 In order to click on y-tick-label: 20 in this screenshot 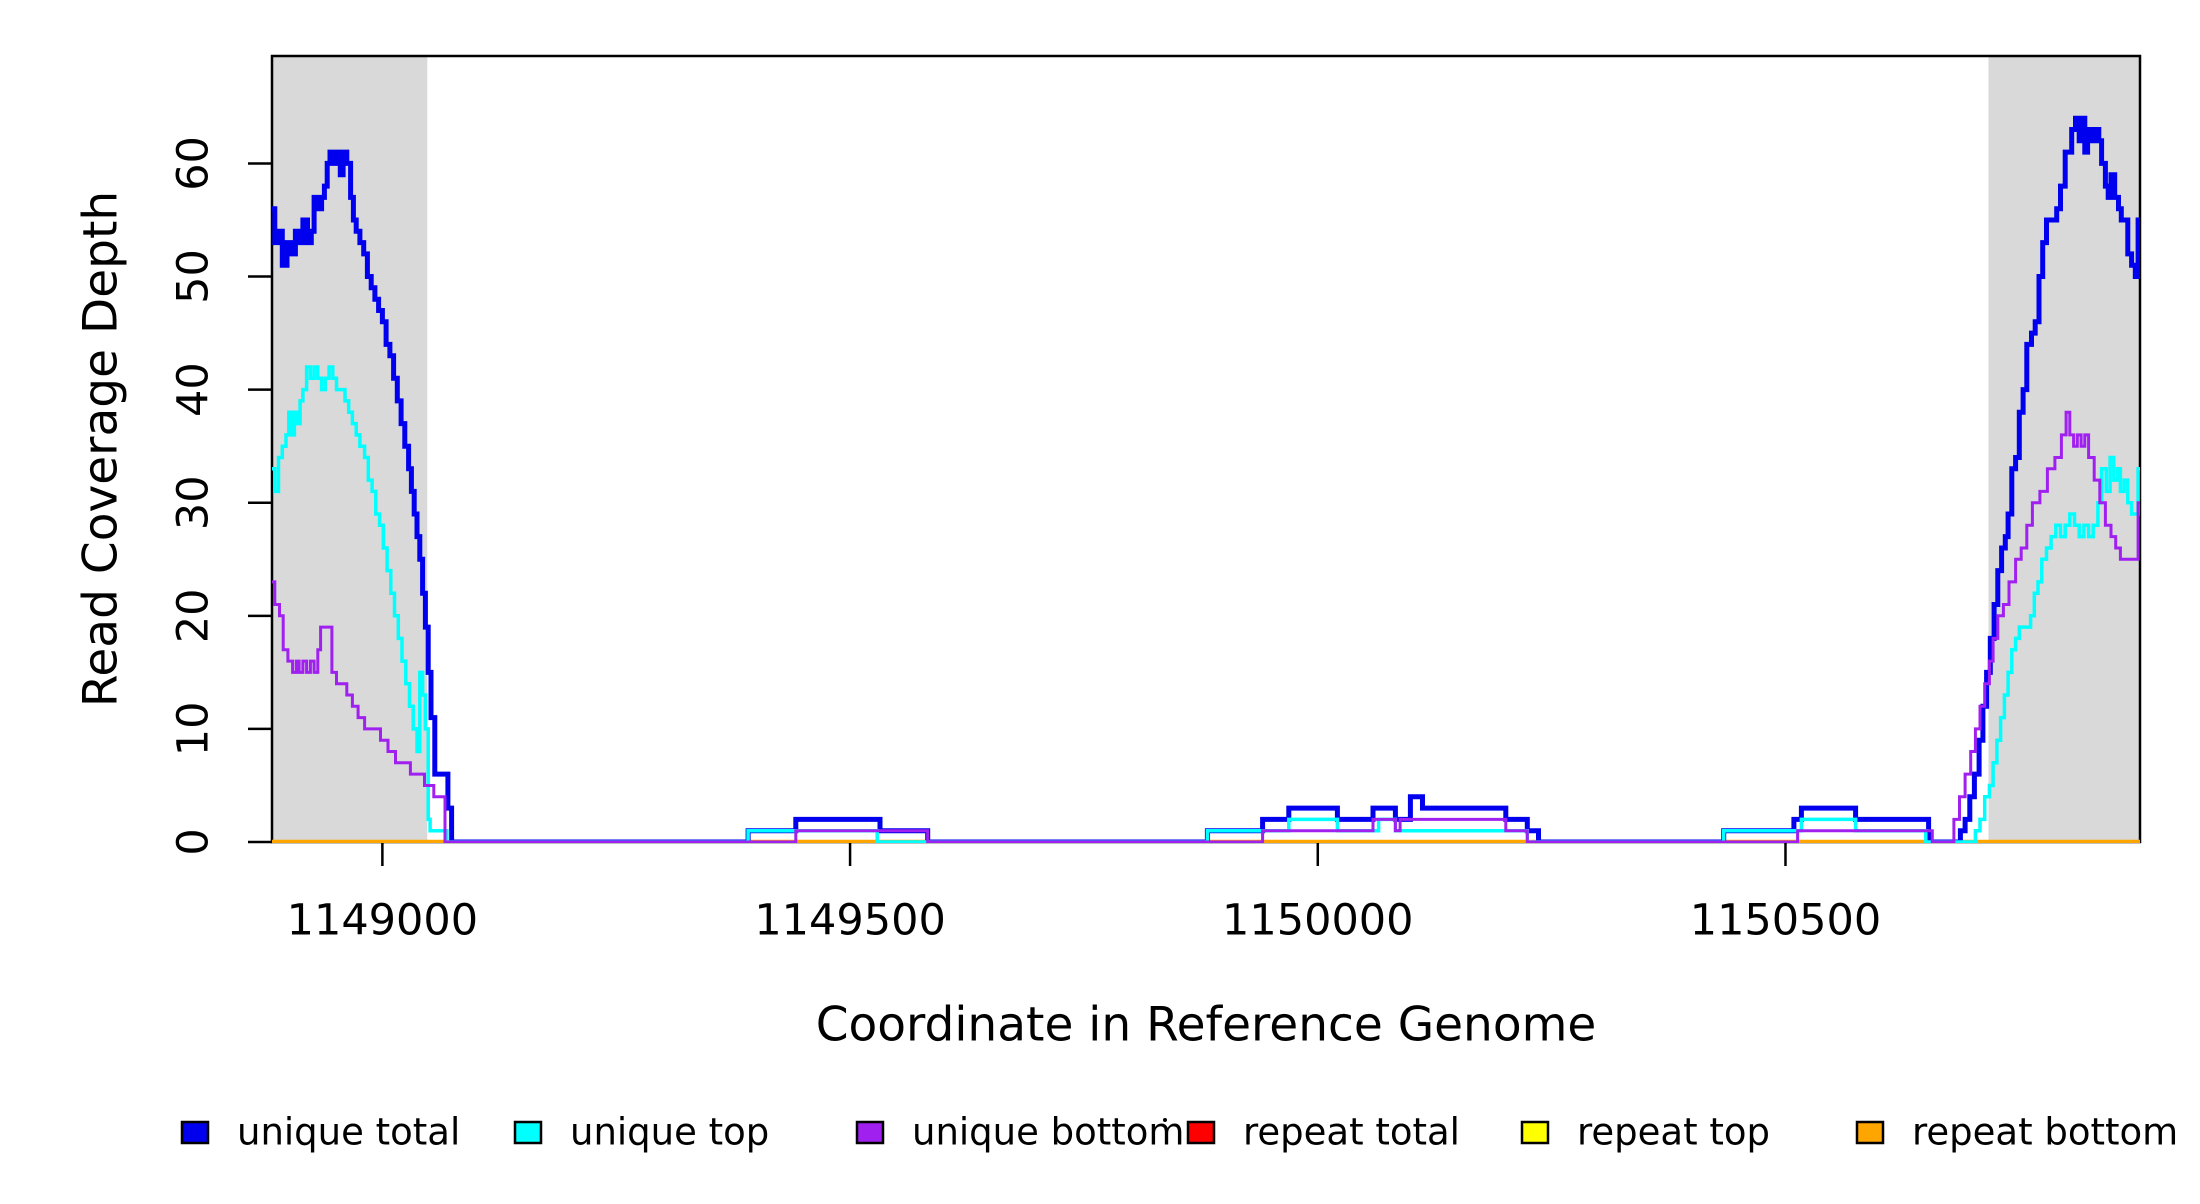, I will do `click(194, 615)`.